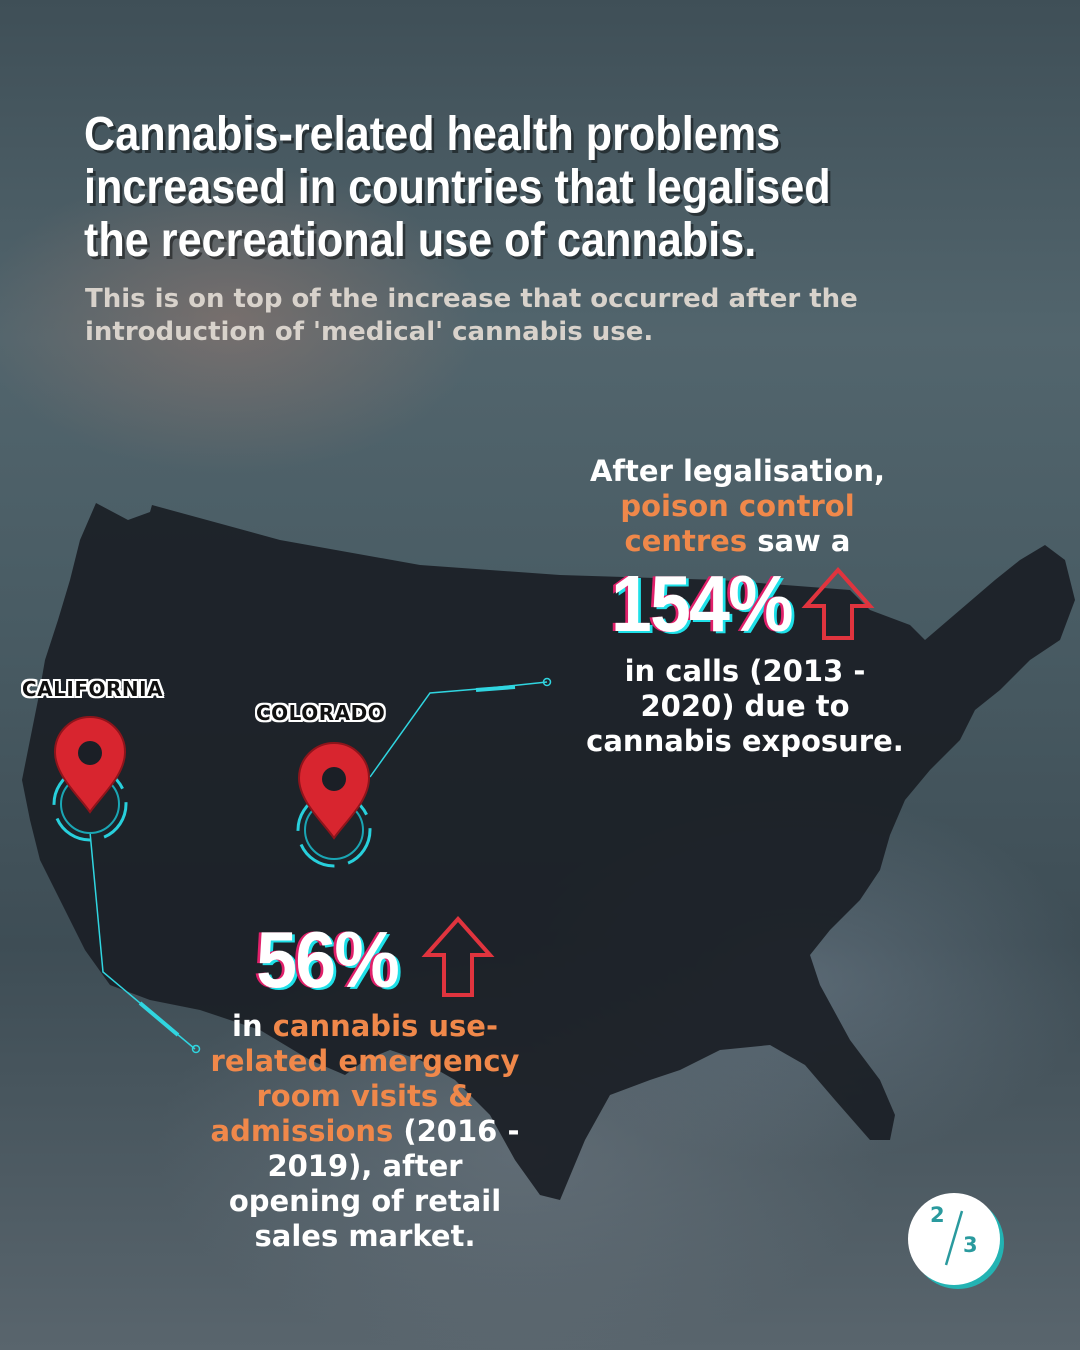  Describe the element at coordinates (799, 541) in the screenshot. I see `poison-intro-line-2: saw a` at that location.